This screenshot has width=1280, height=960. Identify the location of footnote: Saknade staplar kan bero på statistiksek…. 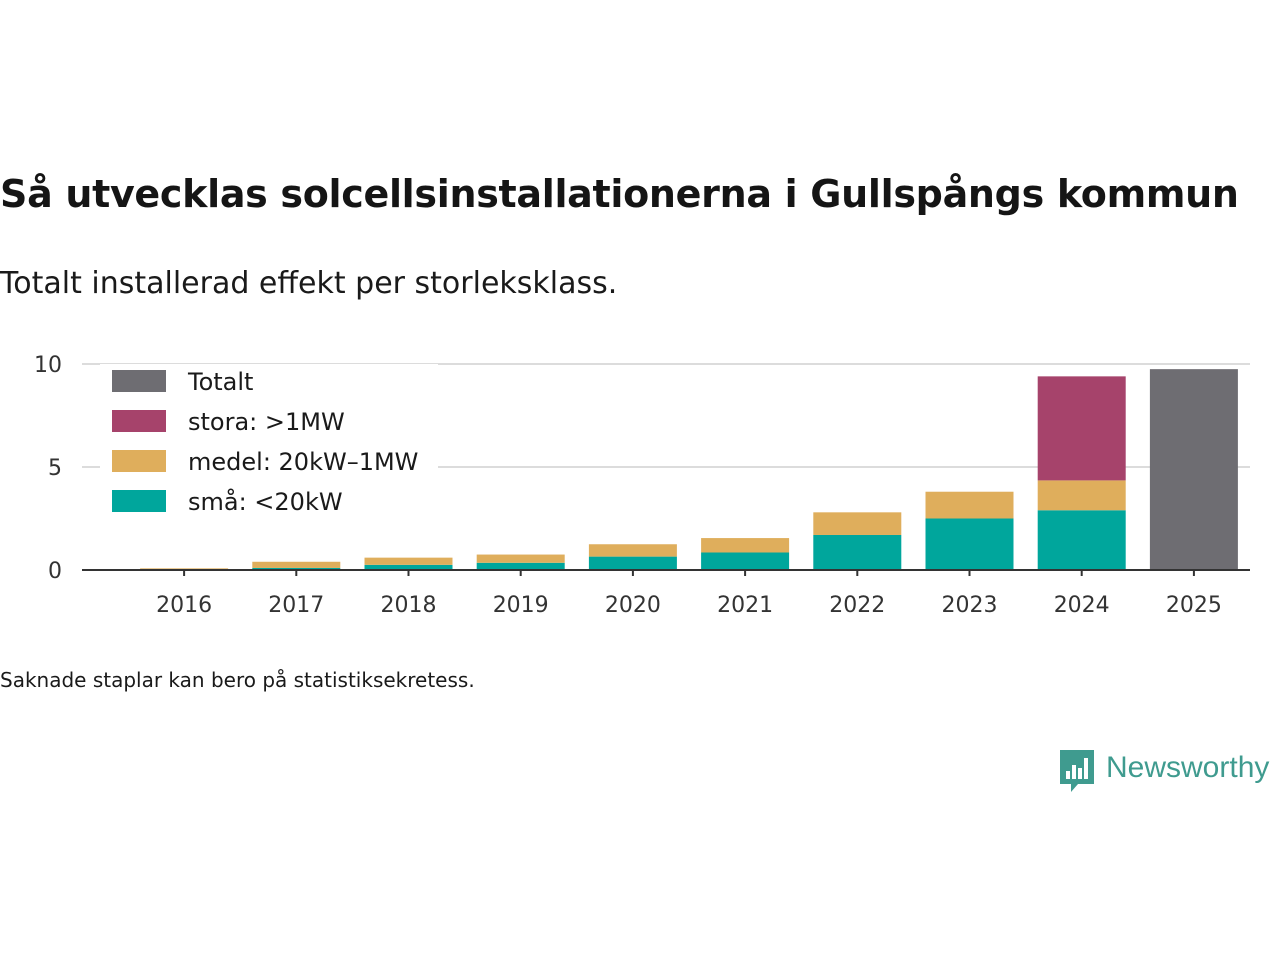
(237, 680).